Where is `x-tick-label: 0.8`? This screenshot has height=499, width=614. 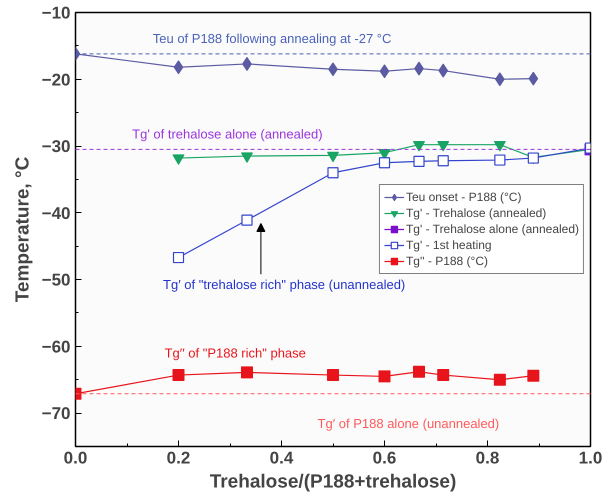 x-tick-label: 0.8 is located at coordinates (488, 458).